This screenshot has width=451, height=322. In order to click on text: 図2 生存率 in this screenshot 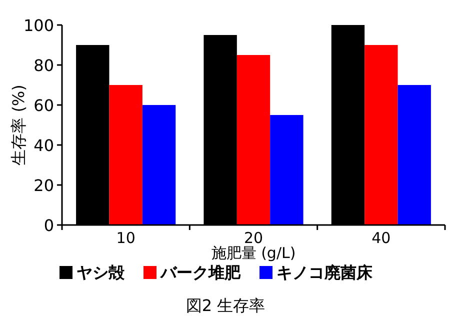, I will do `click(226, 305)`.